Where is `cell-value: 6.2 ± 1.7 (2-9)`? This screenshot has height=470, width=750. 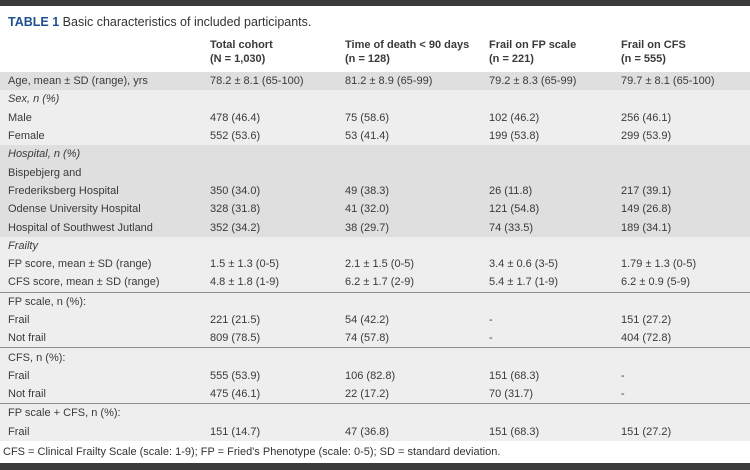
cell-value: 6.2 ± 1.7 (2-9) is located at coordinates (417, 283).